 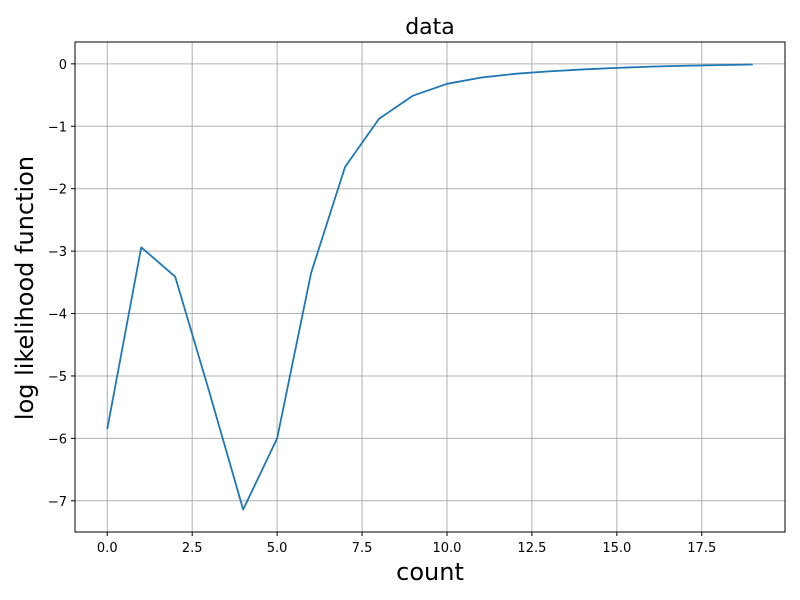 I want to click on x-tick-label: 7.5, so click(x=362, y=548).